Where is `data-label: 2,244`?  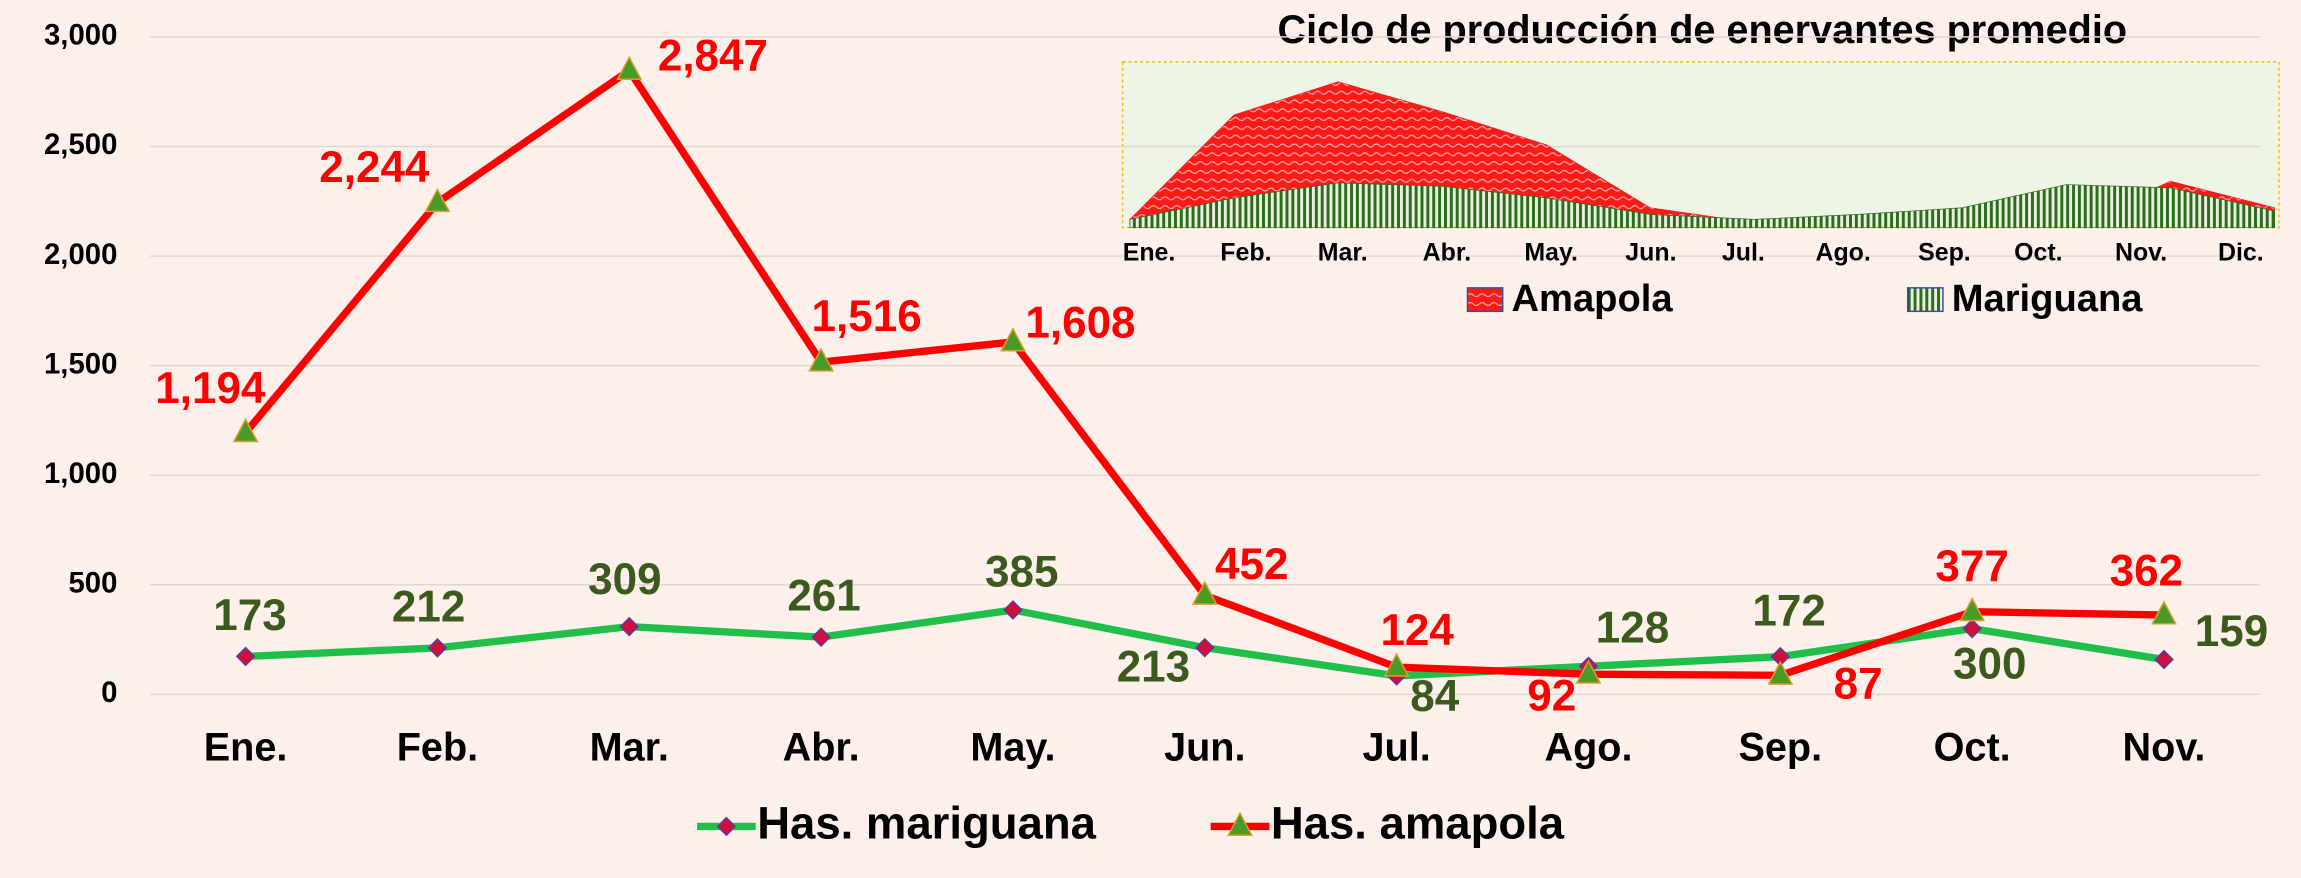
data-label: 2,244 is located at coordinates (374, 167).